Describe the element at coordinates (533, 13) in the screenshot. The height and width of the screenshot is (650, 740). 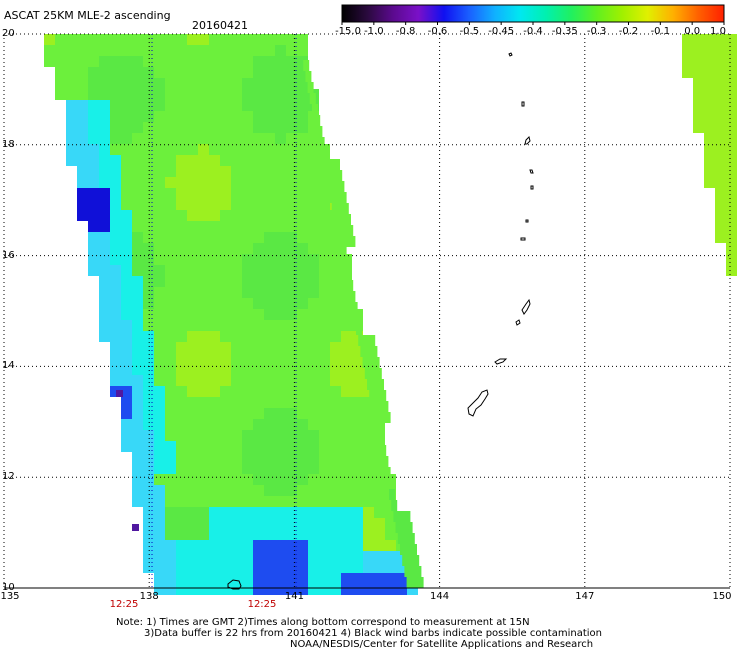
I see `colorbar` at that location.